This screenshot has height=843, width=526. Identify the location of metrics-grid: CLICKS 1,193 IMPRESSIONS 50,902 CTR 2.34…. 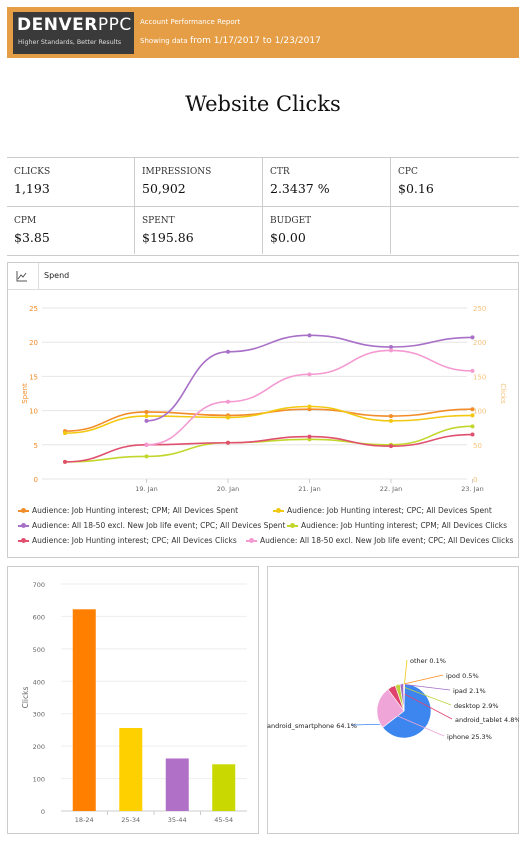
(263, 206).